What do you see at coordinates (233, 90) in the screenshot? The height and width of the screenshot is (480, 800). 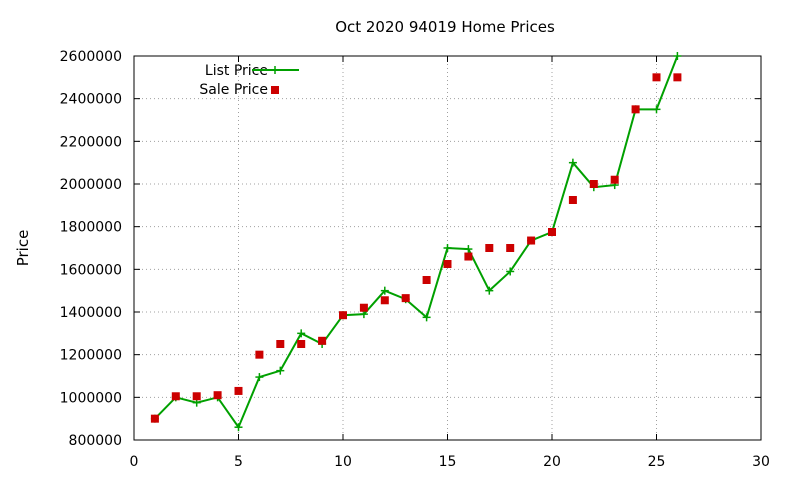 I see `legend-label-sale-price: Sale Price` at bounding box center [233, 90].